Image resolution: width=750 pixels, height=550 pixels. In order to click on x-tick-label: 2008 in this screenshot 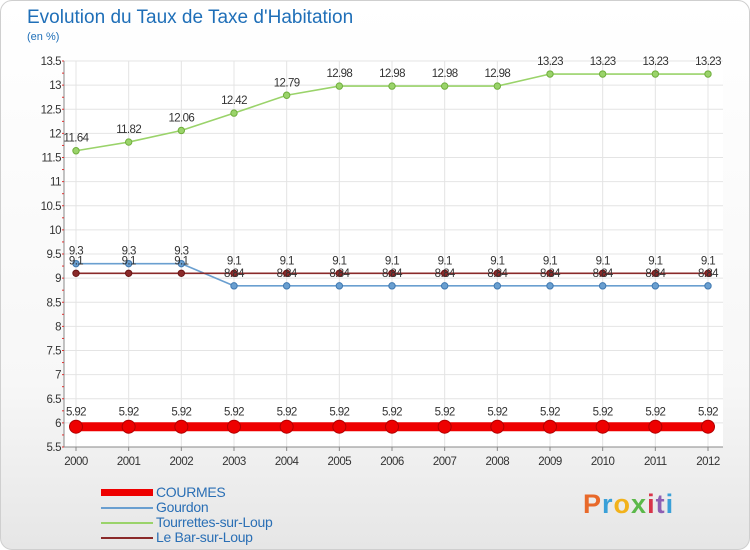, I will do `click(498, 462)`.